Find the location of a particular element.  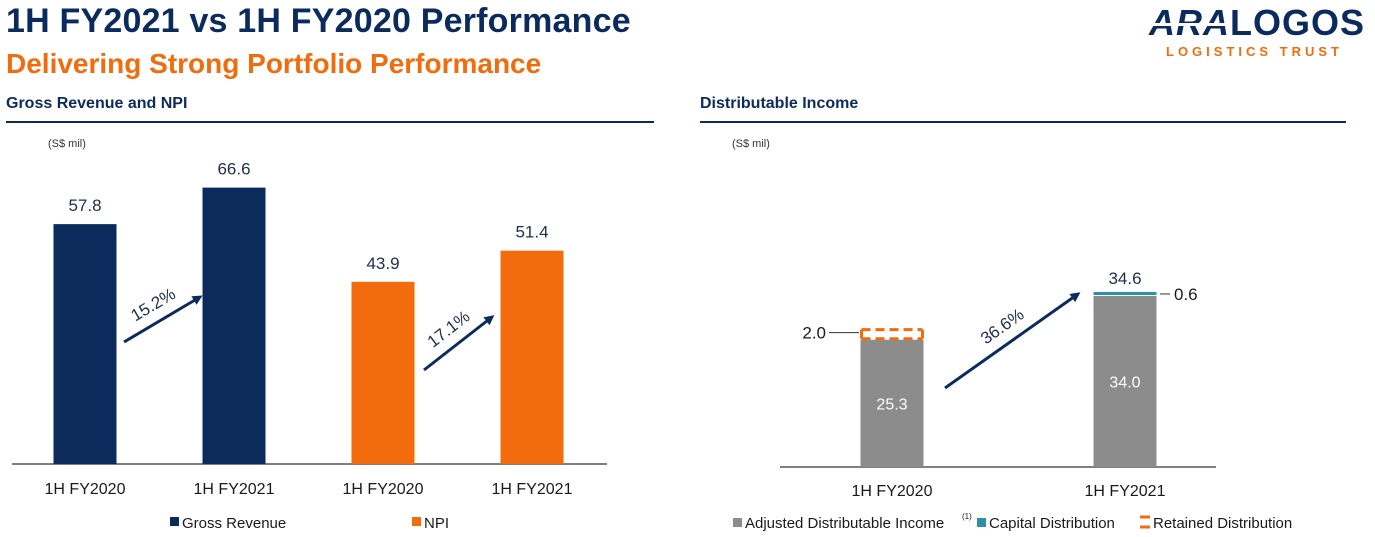

left-x-tick-1: 1H FY2021 is located at coordinates (234, 489).